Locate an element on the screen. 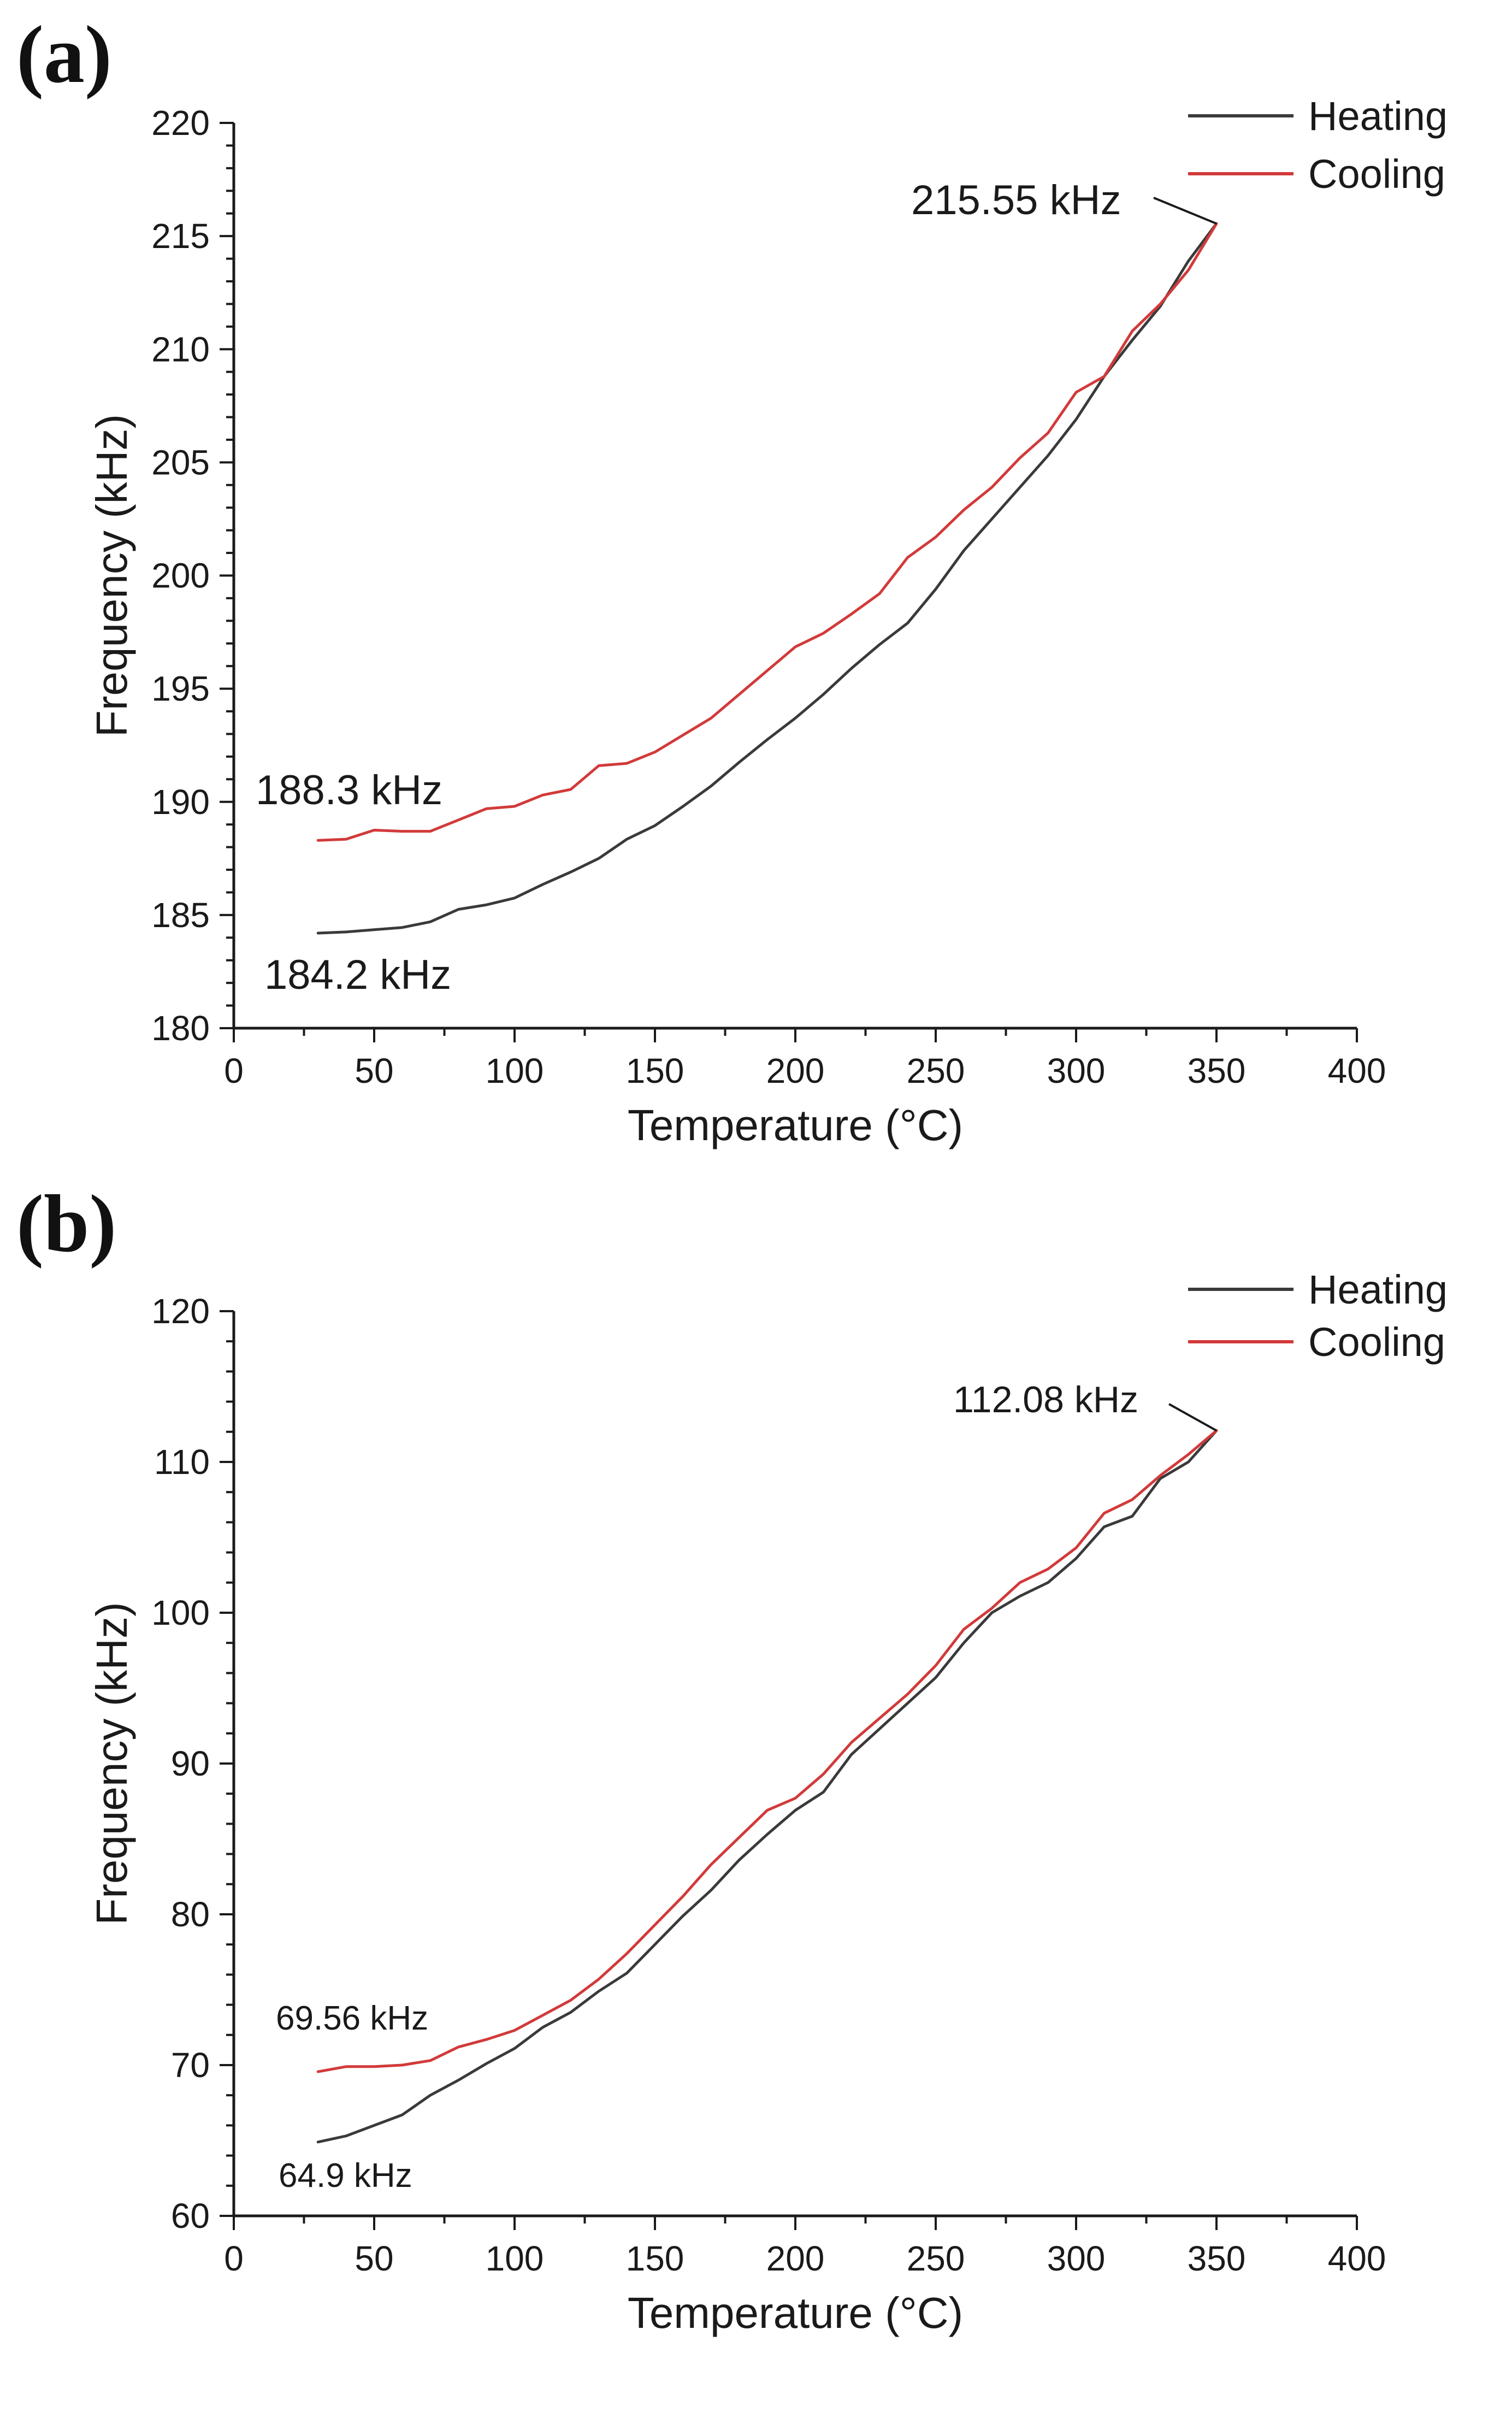 Image resolution: width=1512 pixels, height=2412 pixels. panel-a-x-tick-label: 350 is located at coordinates (1217, 1070).